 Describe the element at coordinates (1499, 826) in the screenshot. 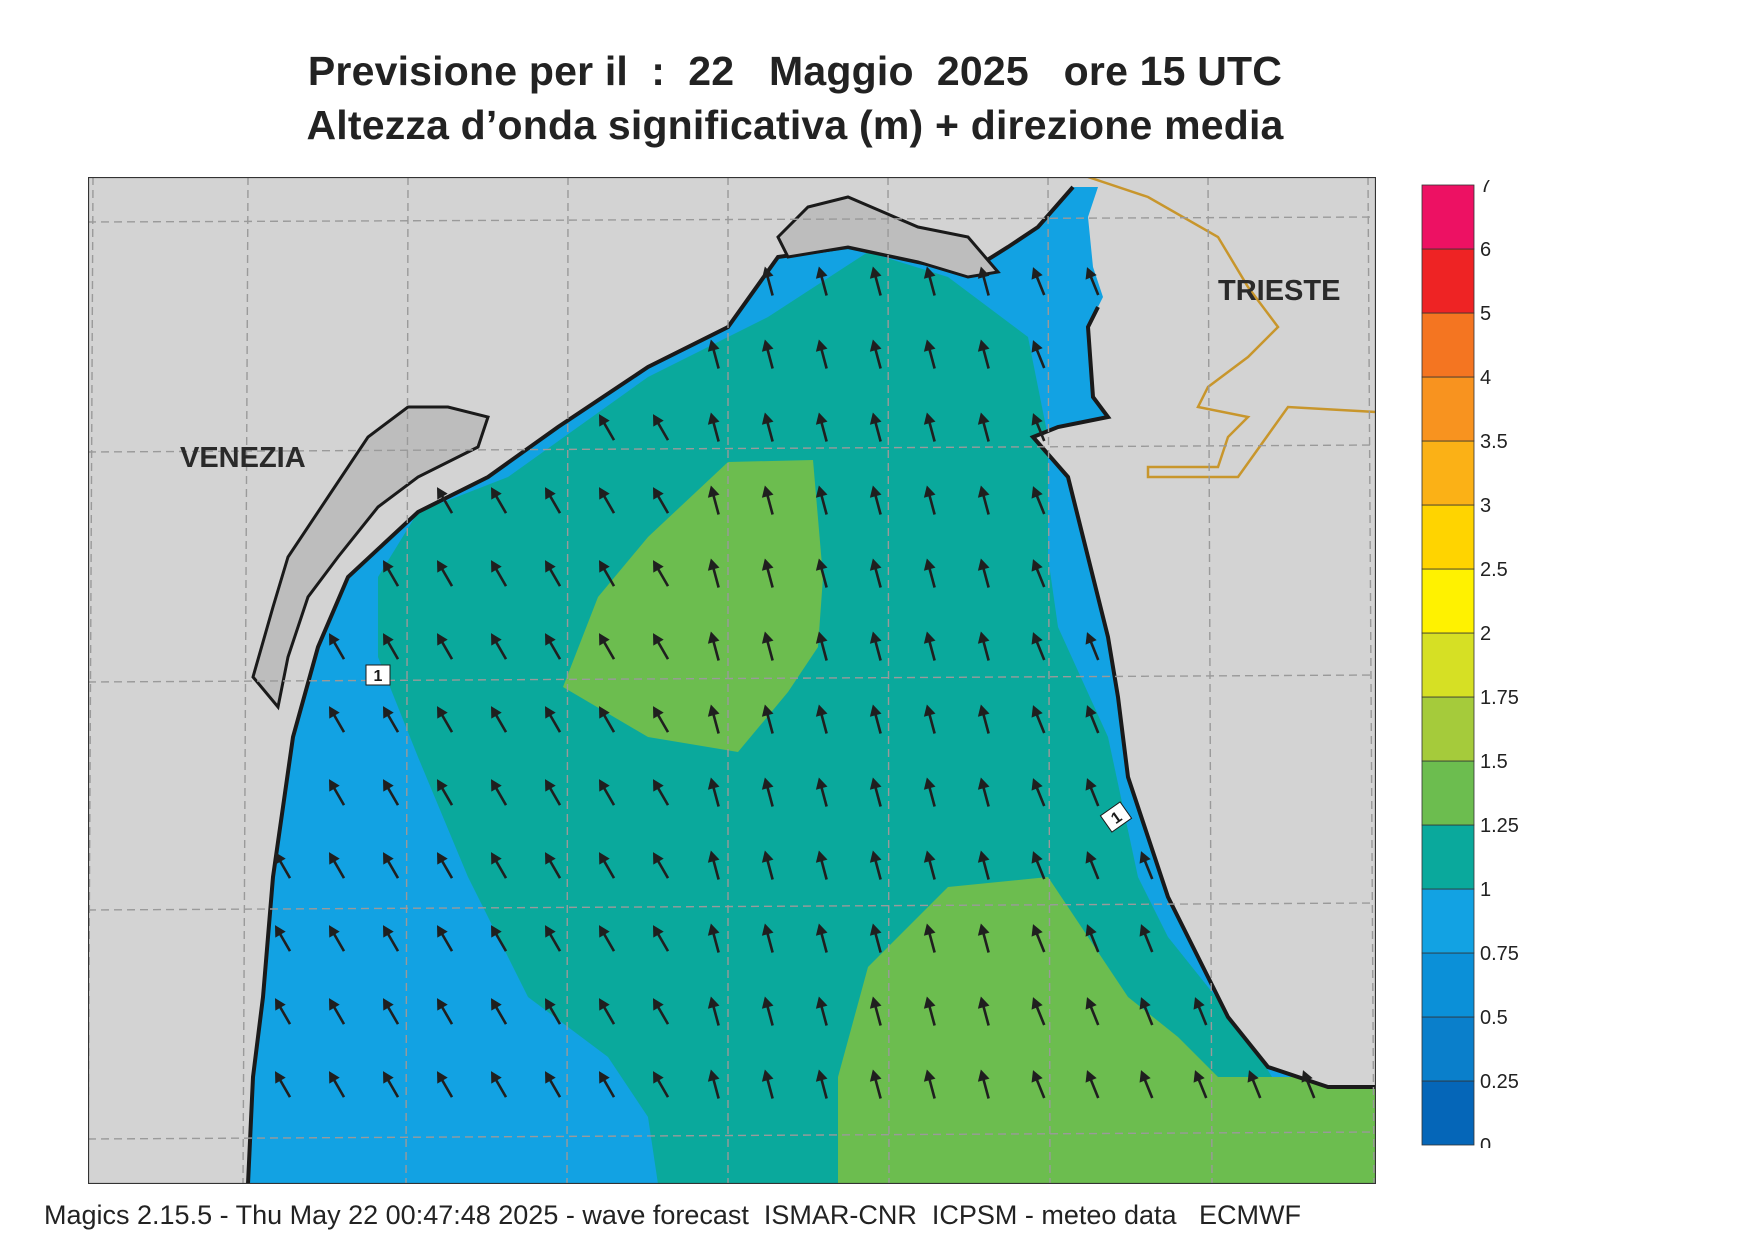

I see `legend-tick-label: 1.25` at that location.